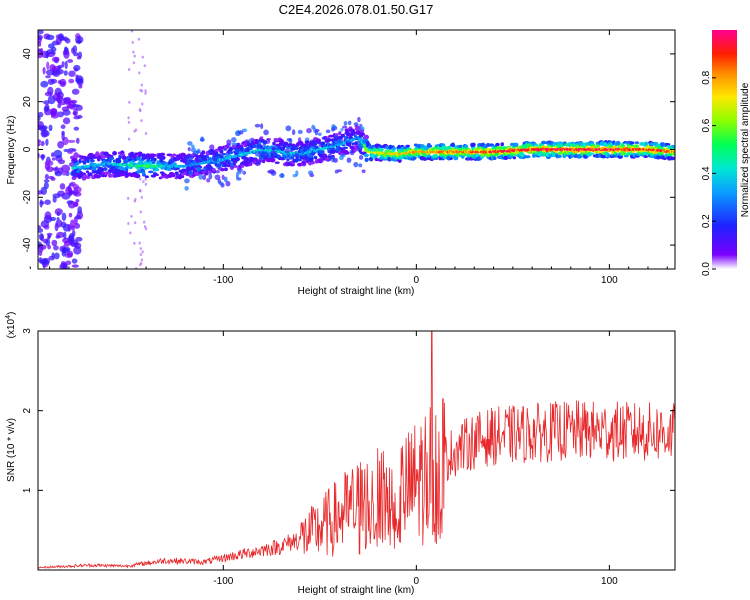  Describe the element at coordinates (27, 197) in the screenshot. I see `spectrogram-ytick-label: -20` at that location.